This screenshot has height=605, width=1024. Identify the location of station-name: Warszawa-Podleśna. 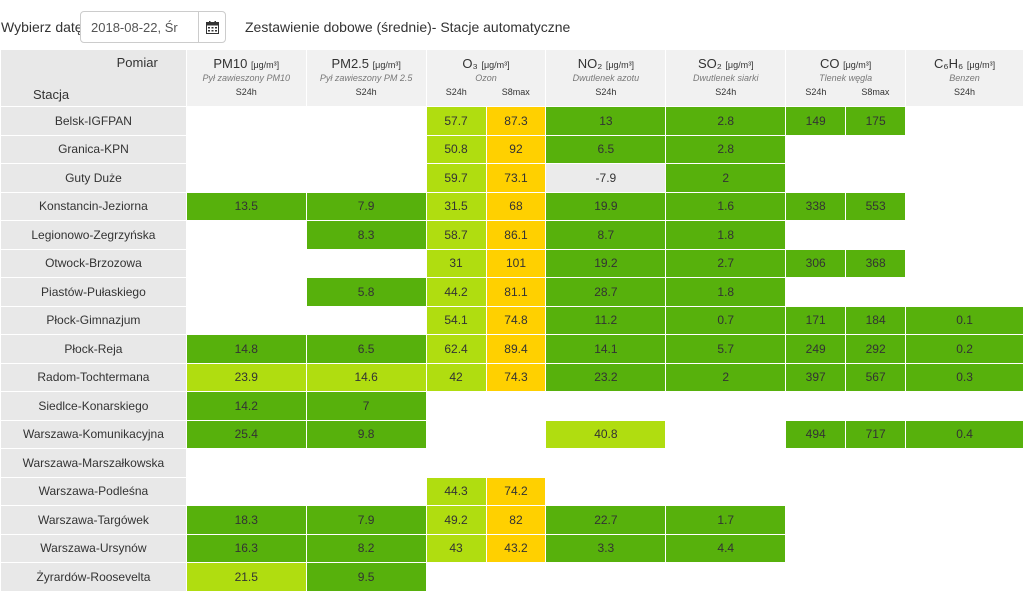
(93, 491).